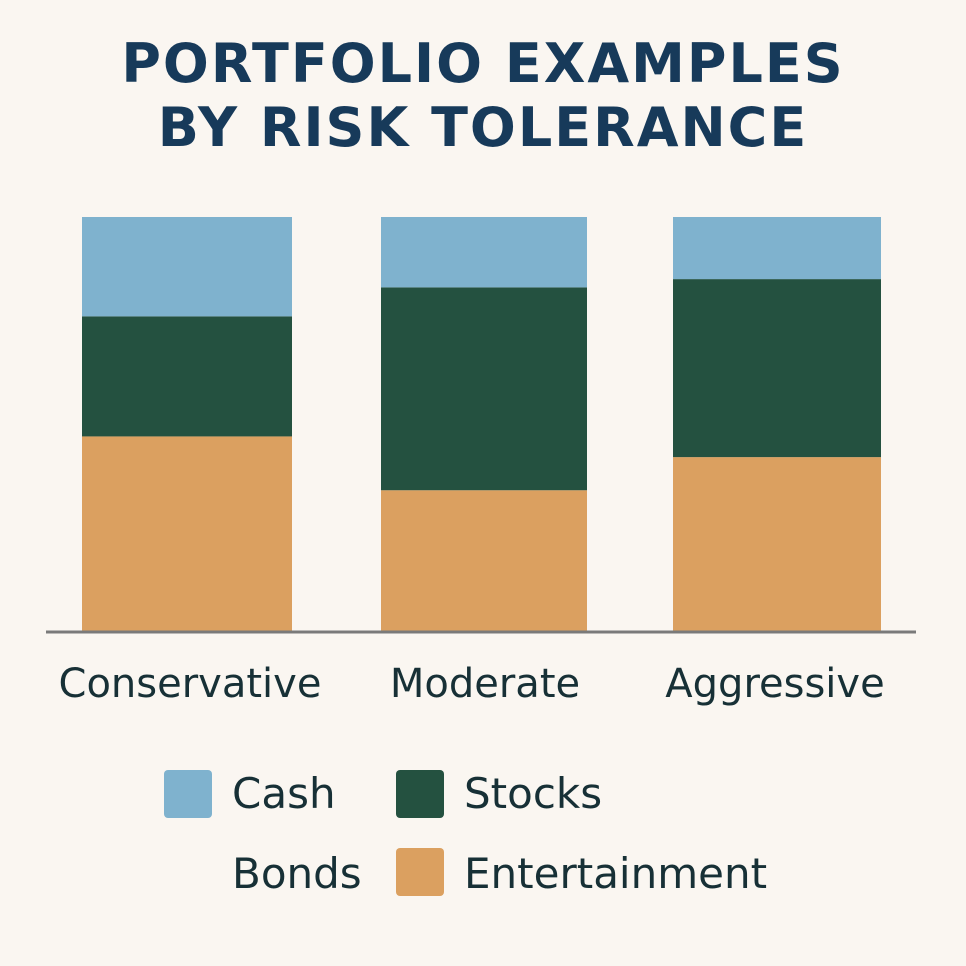 Image resolution: width=966 pixels, height=966 pixels. I want to click on bar-moderate-cash, so click(484, 252).